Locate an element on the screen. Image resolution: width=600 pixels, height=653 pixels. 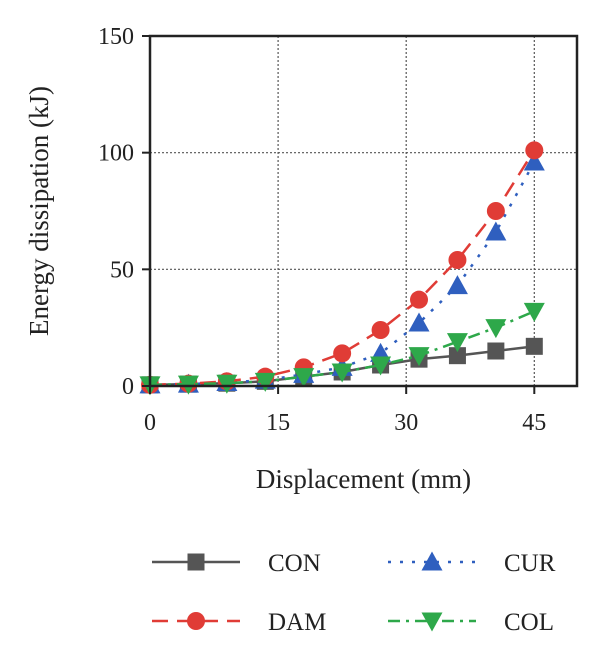
y-tick-label: 100 is located at coordinates (116, 154).